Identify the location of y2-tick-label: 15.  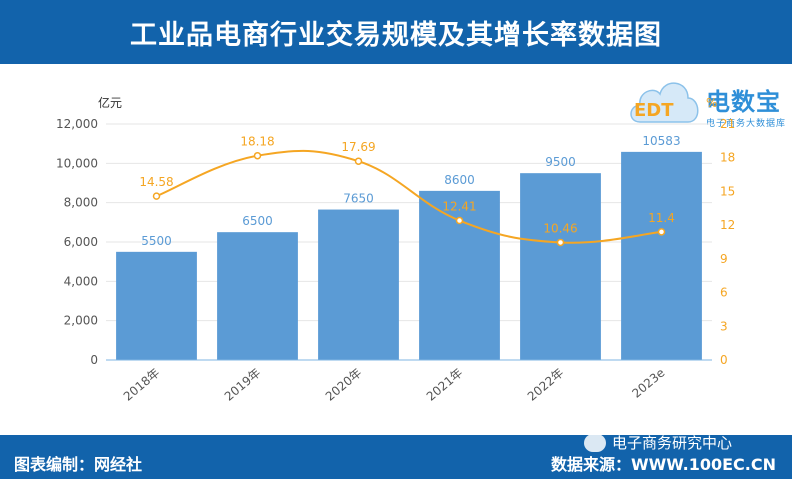
(727, 191).